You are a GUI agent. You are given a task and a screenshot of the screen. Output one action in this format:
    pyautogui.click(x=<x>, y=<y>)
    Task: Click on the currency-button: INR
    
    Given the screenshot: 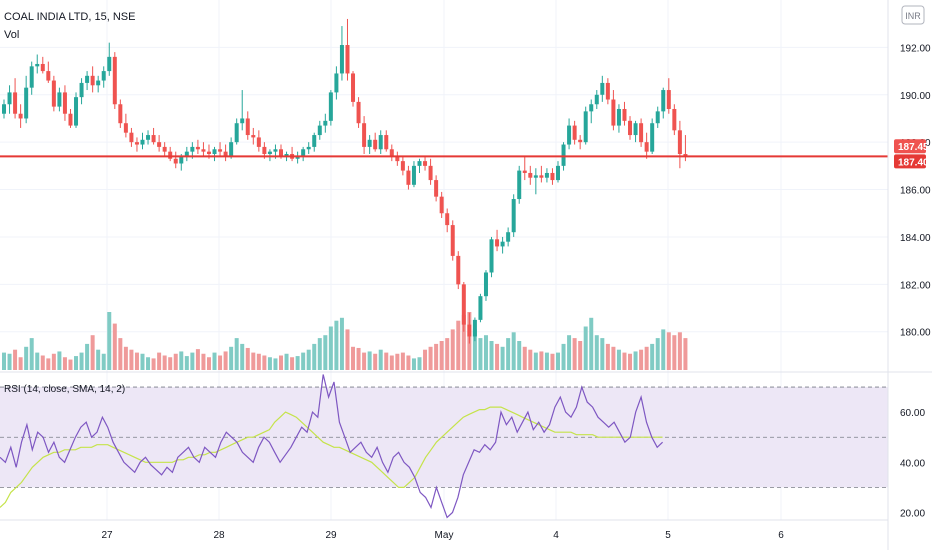 What is the action you would take?
    pyautogui.click(x=913, y=15)
    